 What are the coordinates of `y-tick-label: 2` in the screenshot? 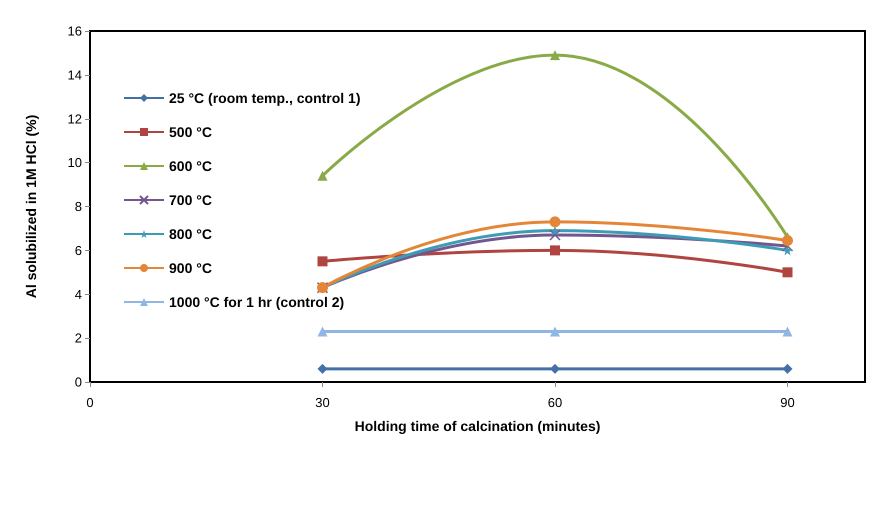 It's located at (78, 338).